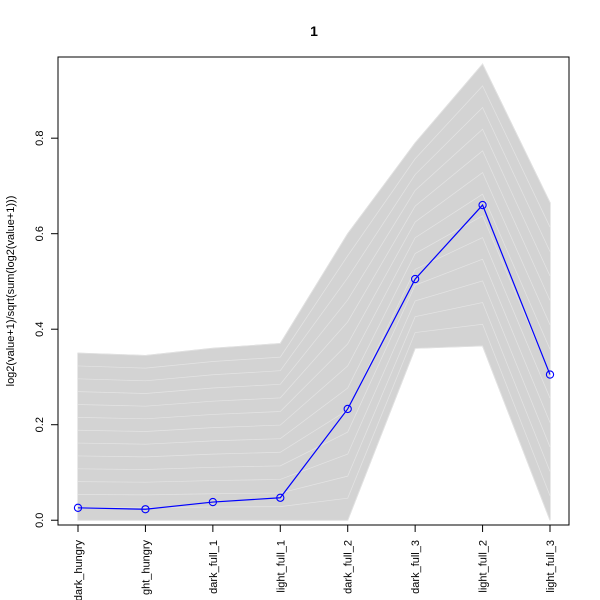 The width and height of the screenshot is (600, 600). I want to click on x-tick-label: dark_full_1, so click(214, 567).